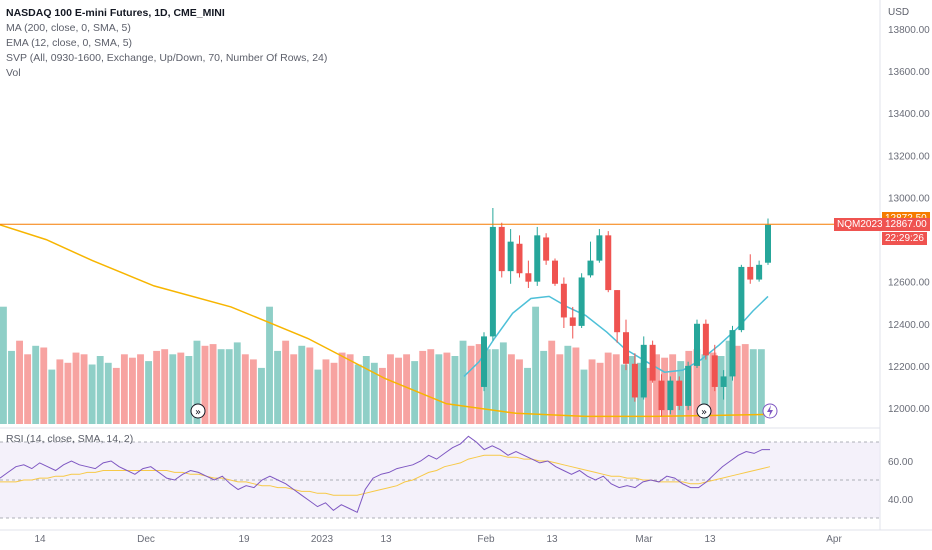  Describe the element at coordinates (115, 13) in the screenshot. I see `symbol-title: NASDAQ 100 E-mini Futures, 1D, CME_MINI` at that location.